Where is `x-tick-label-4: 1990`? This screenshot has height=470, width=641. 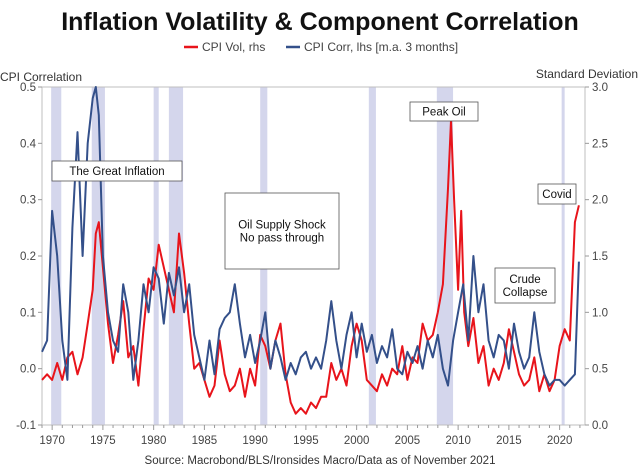
x-tick-label-4: 1990 is located at coordinates (255, 441).